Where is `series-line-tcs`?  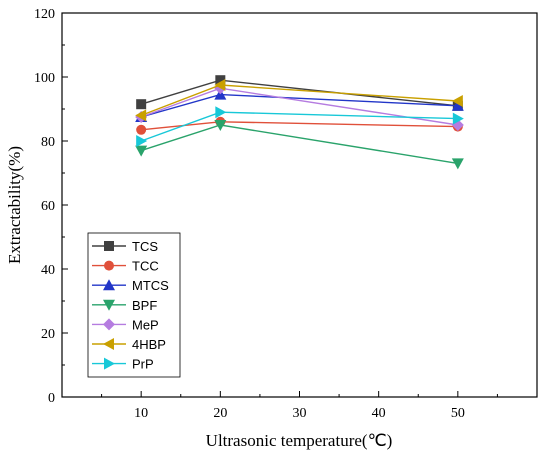 series-line-tcs is located at coordinates (299, 93).